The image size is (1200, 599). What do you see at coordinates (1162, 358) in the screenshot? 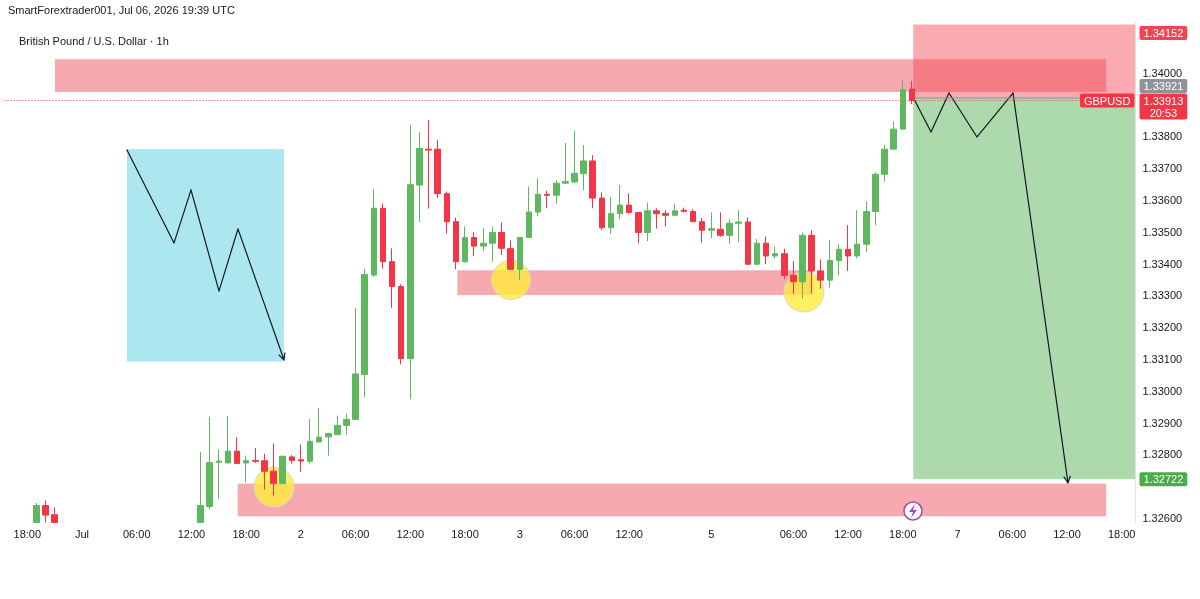
I see `y-tick-label: 1.33100` at bounding box center [1162, 358].